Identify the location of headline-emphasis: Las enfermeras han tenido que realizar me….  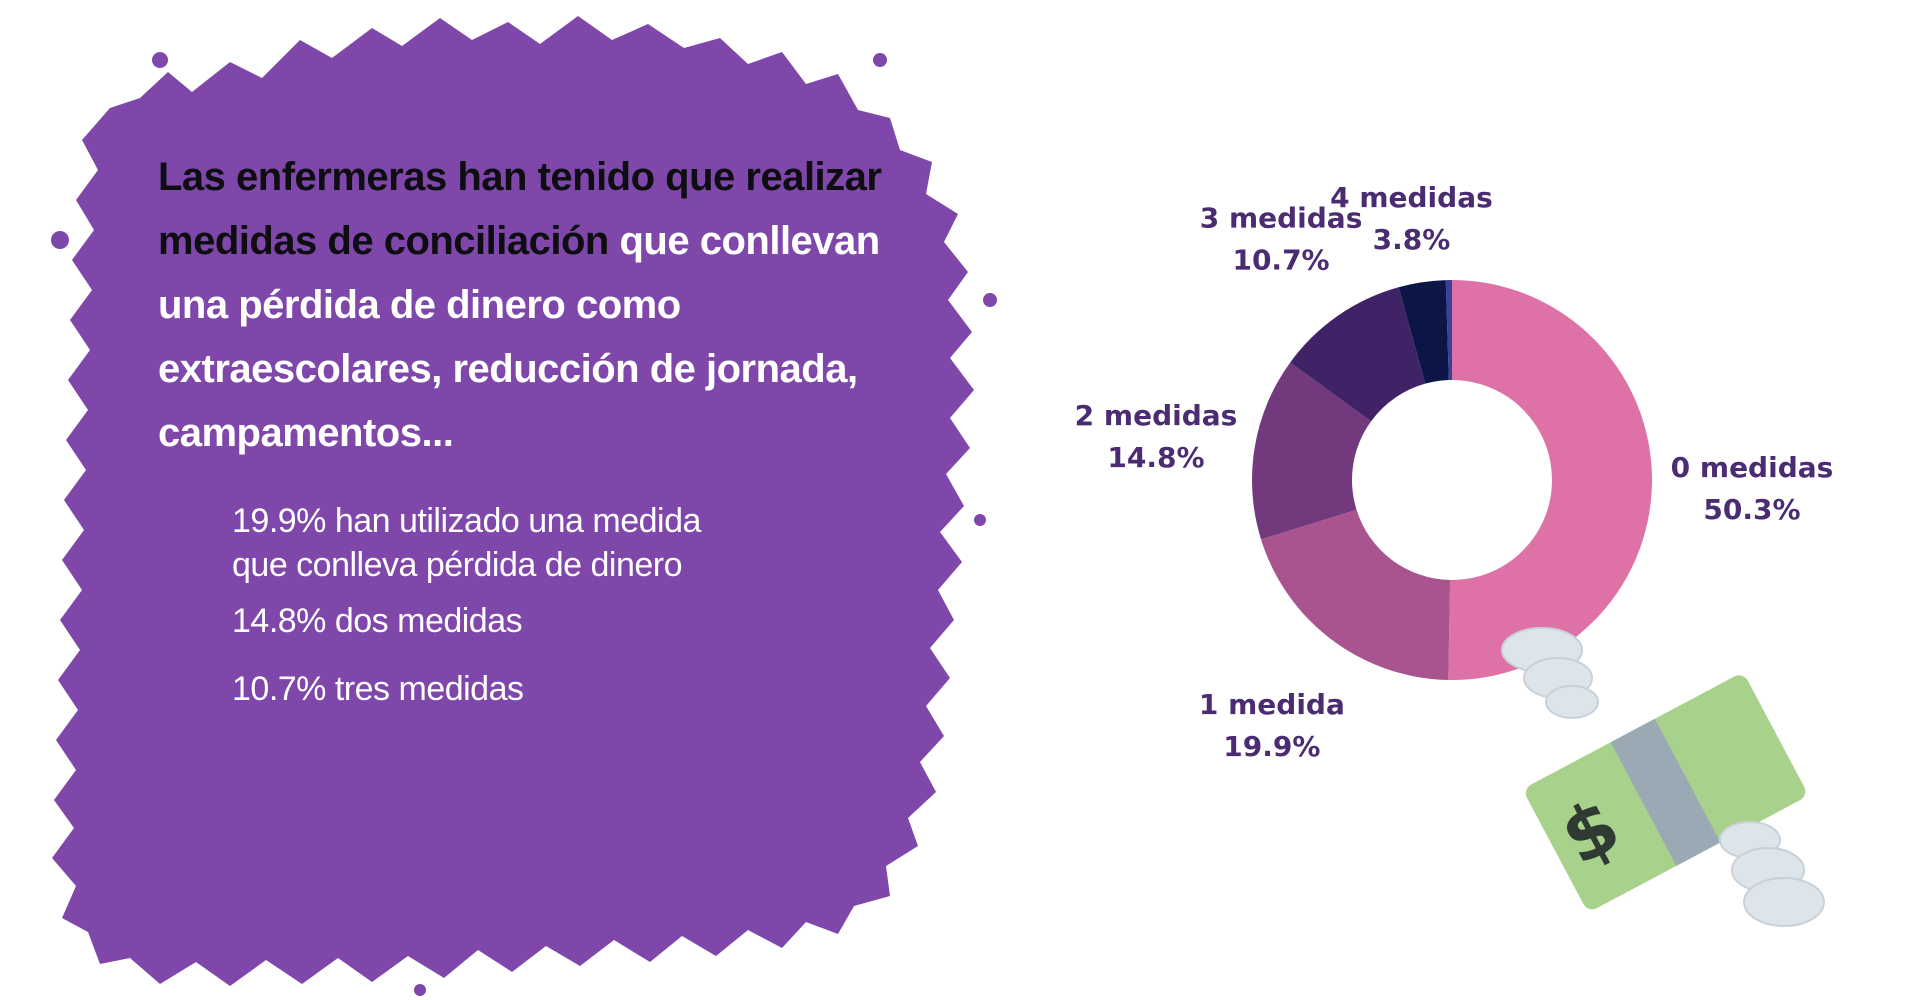
(520, 209).